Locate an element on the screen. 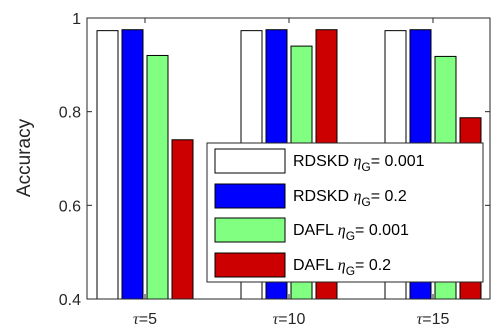 The image size is (494, 329). y-axis-label: Accuracy is located at coordinates (24, 157).